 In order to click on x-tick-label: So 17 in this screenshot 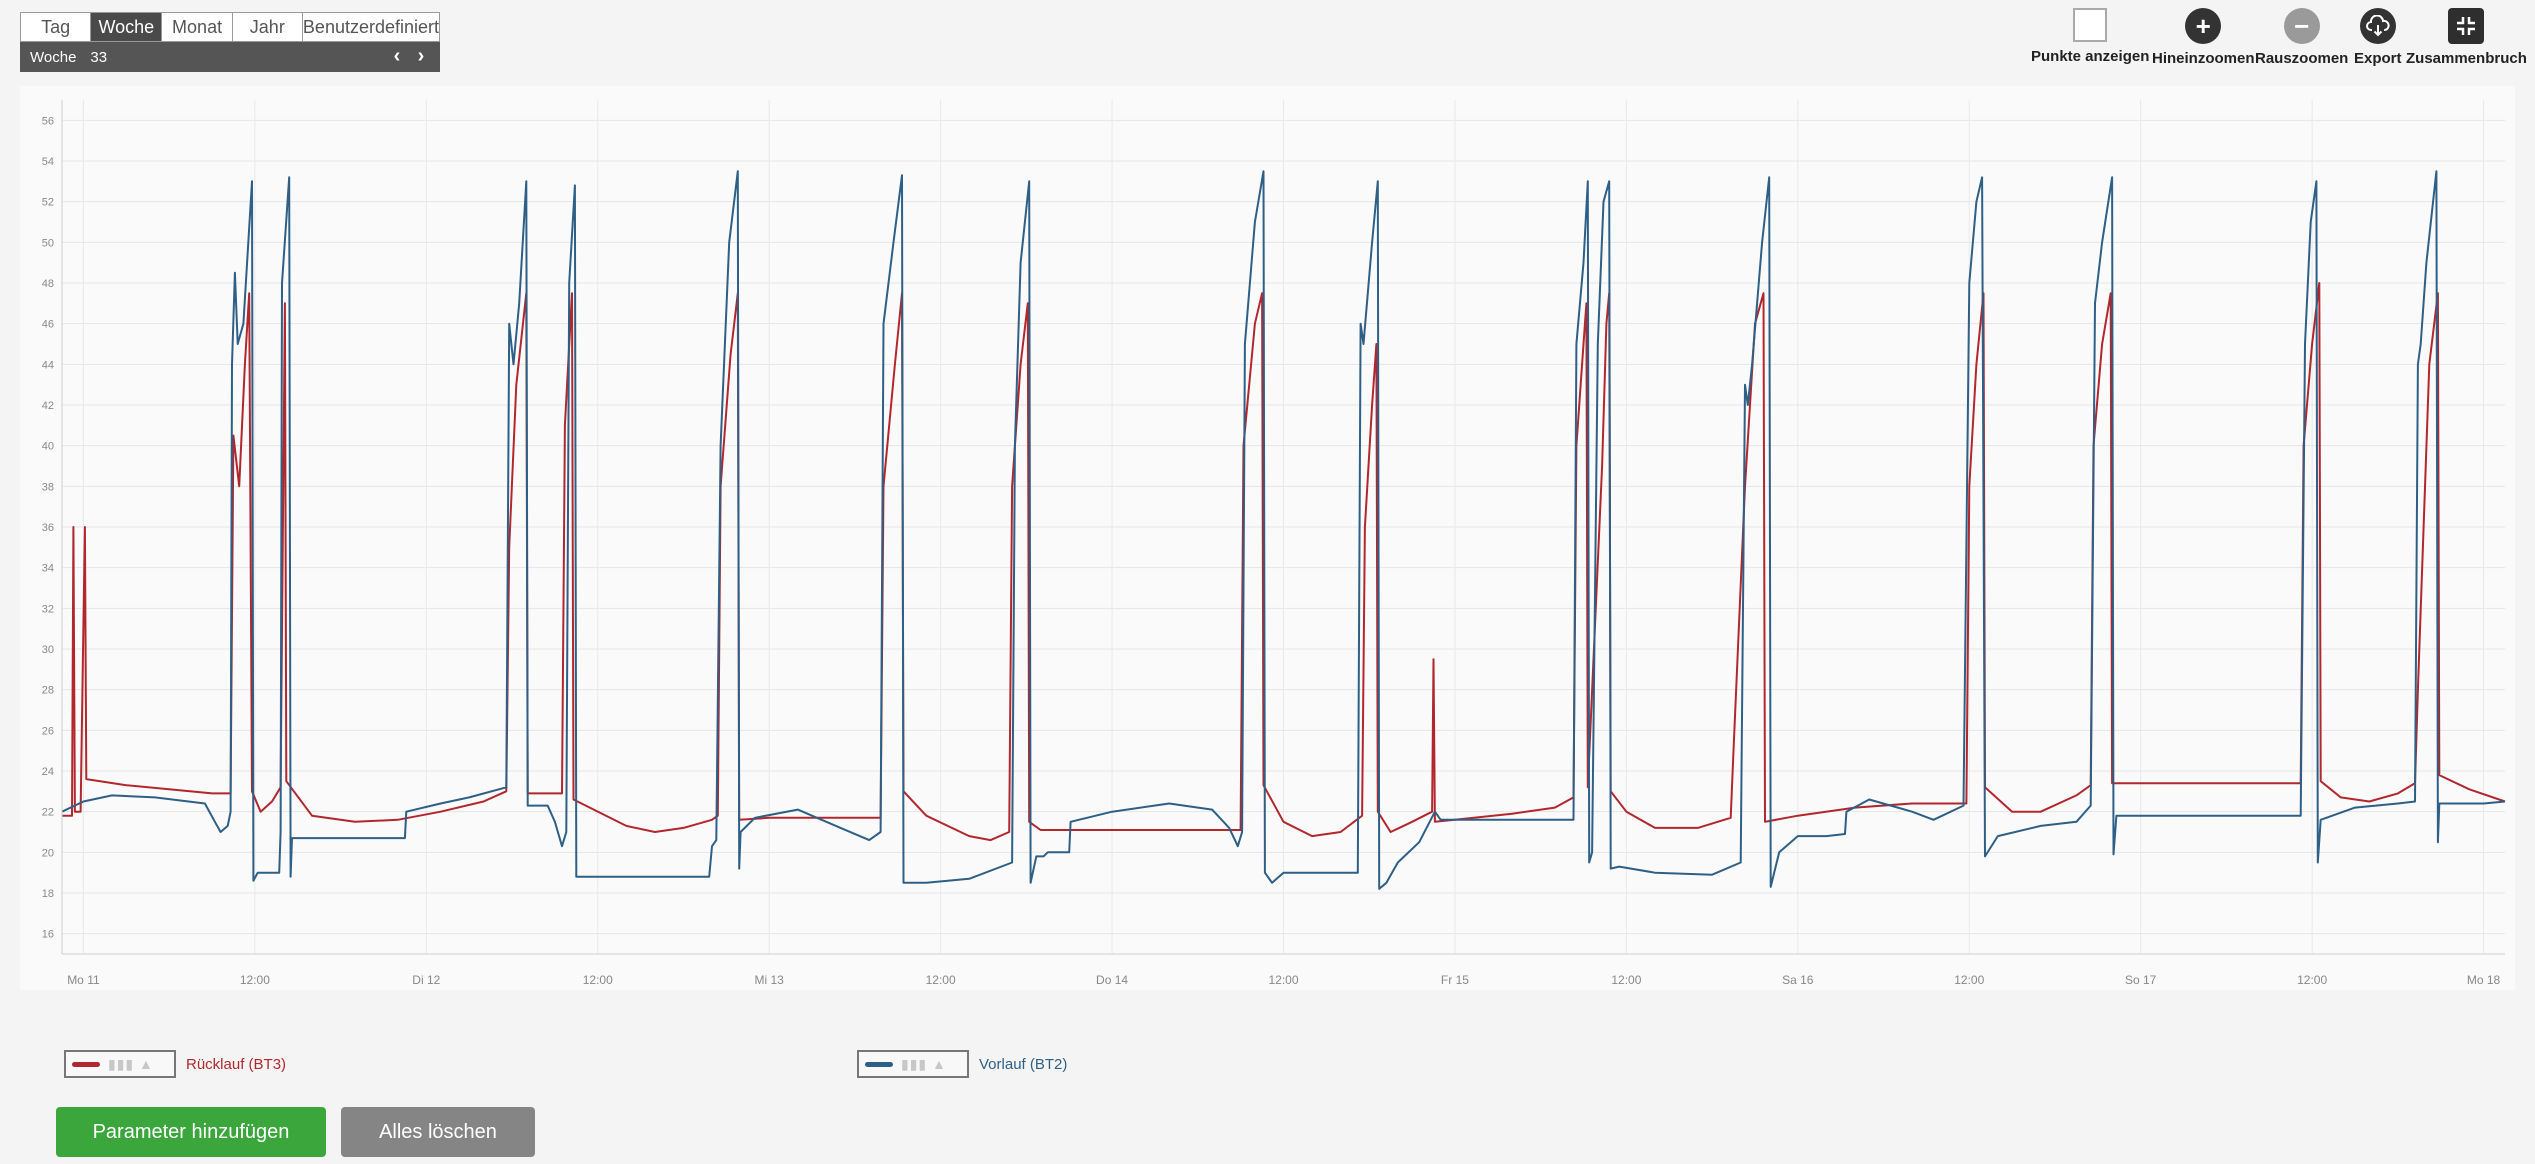, I will do `click(2141, 980)`.